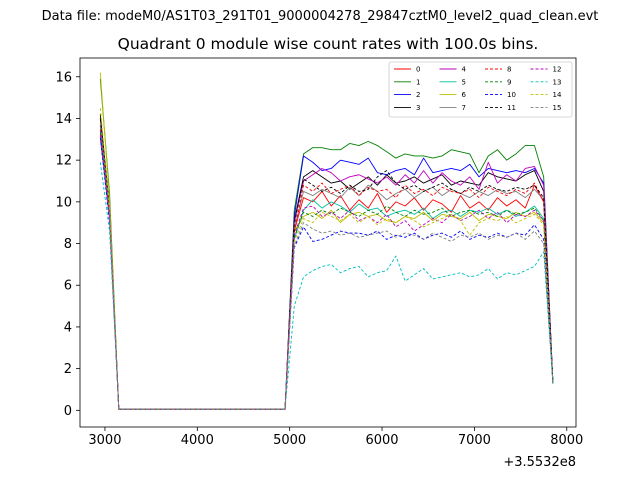 The width and height of the screenshot is (640, 480). Describe the element at coordinates (557, 70) in the screenshot. I see `legend-label-12: 12` at that location.